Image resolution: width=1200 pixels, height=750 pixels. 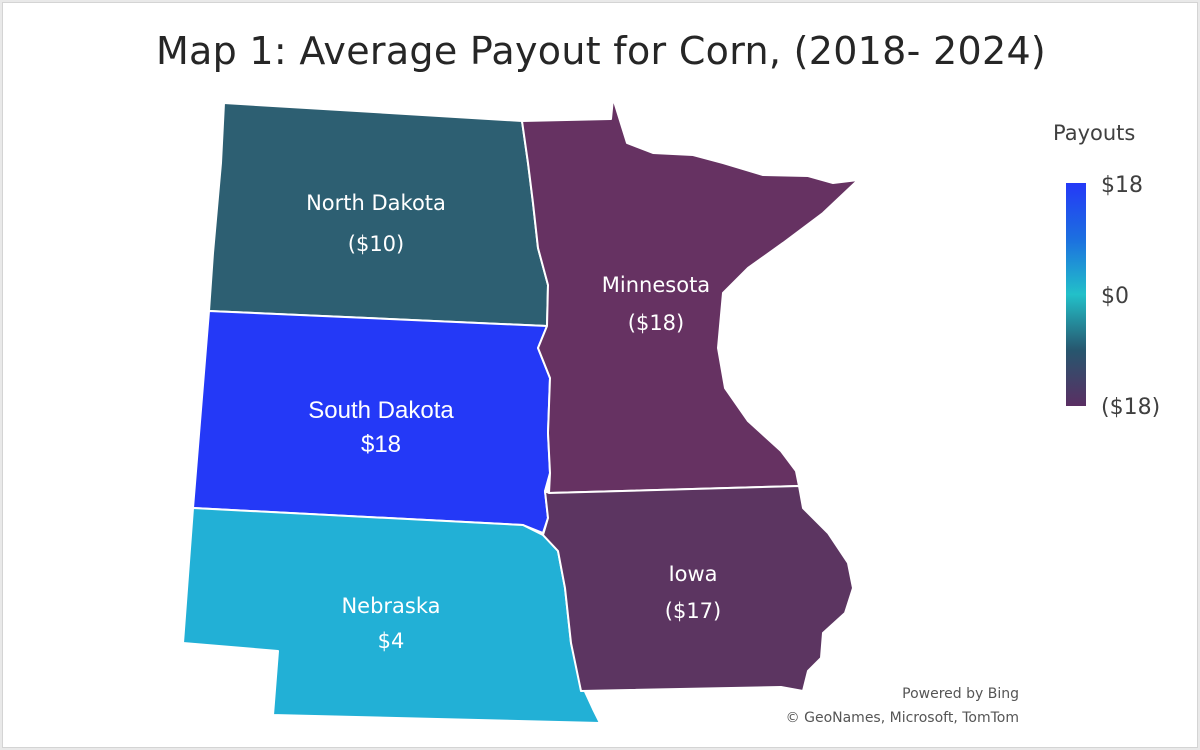 What do you see at coordinates (1076, 294) in the screenshot?
I see `legend-color-scale` at bounding box center [1076, 294].